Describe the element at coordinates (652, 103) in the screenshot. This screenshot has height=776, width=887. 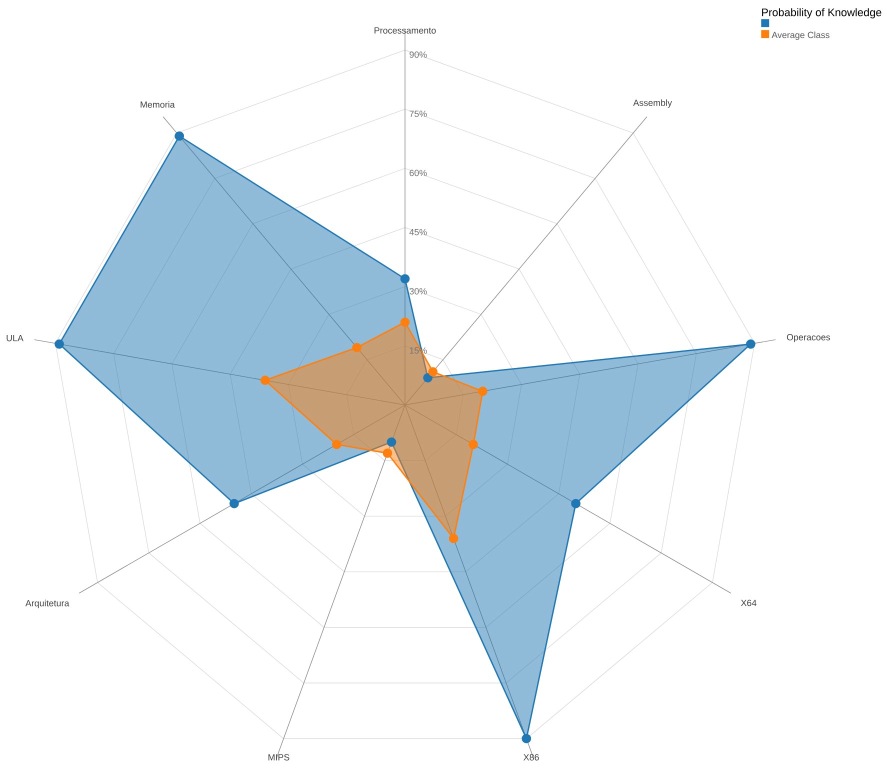
I see `spoke-label: Assembly` at that location.